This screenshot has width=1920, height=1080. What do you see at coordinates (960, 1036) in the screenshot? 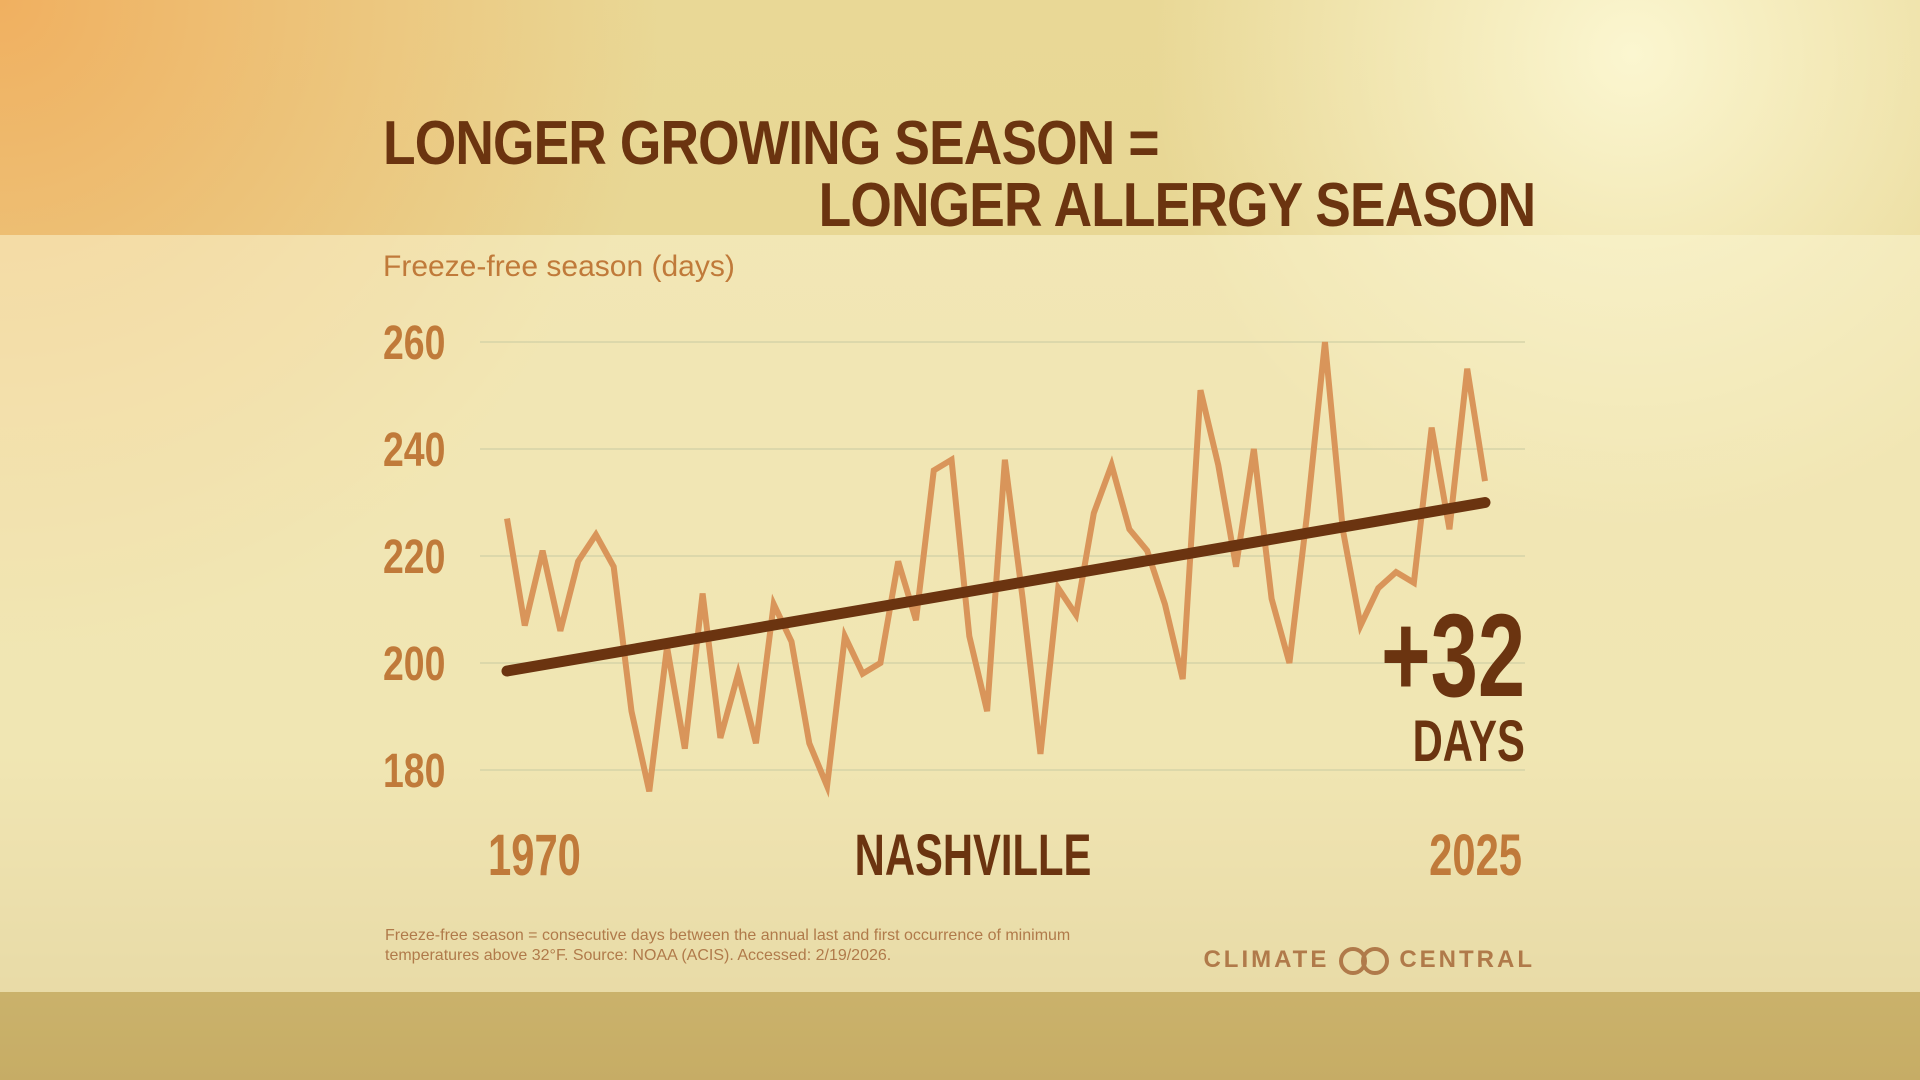
I see `bottom-band` at bounding box center [960, 1036].